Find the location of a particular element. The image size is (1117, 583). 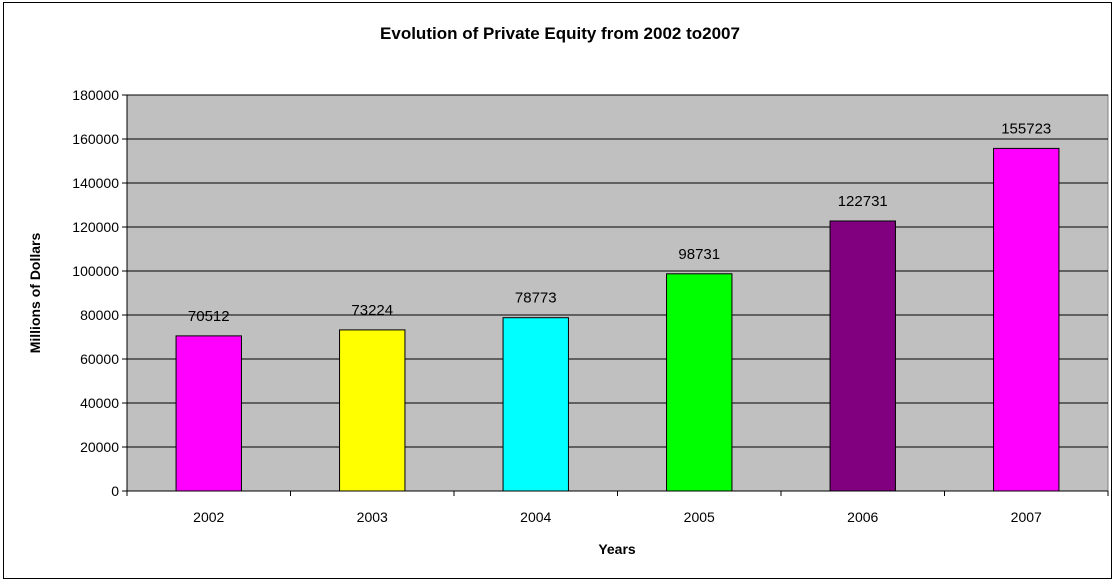

data-label-2006: 122731 is located at coordinates (863, 201).